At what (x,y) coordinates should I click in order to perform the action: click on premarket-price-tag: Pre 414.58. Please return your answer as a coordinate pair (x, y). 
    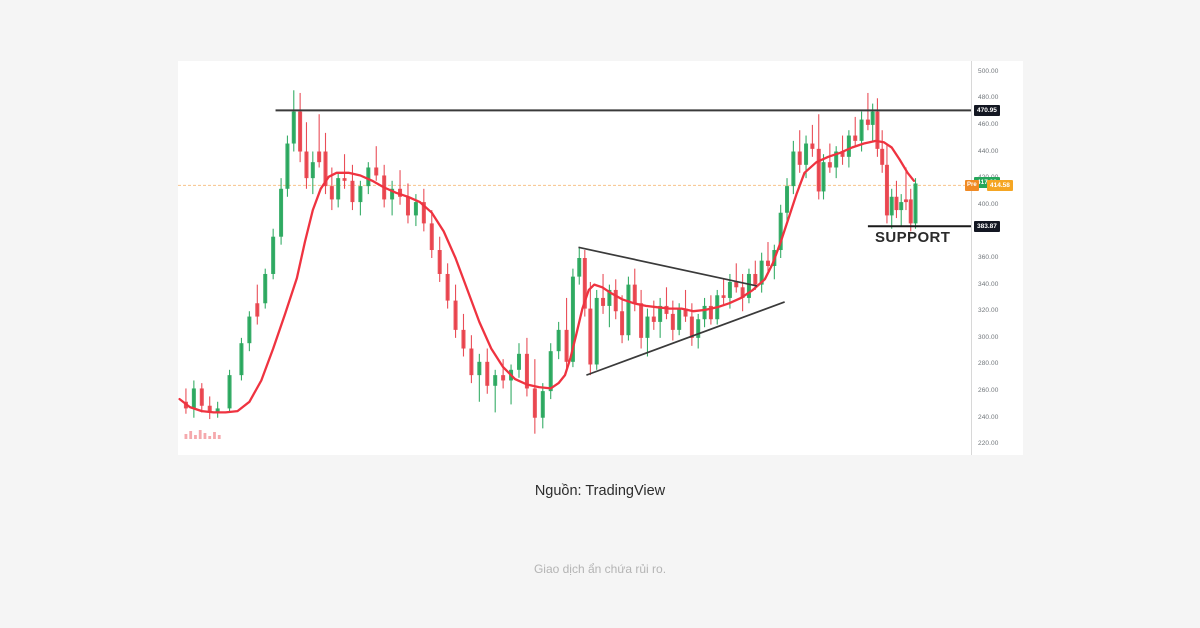
    Looking at the image, I should click on (989, 186).